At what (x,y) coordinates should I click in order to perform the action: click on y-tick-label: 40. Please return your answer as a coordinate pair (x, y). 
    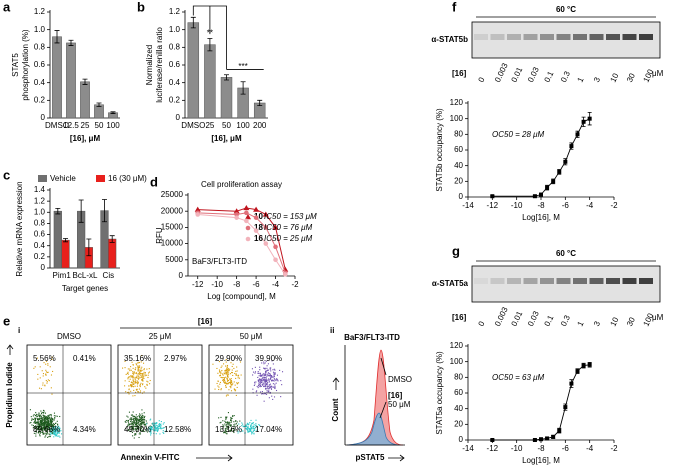
    Looking at the image, I should click on (458, 408).